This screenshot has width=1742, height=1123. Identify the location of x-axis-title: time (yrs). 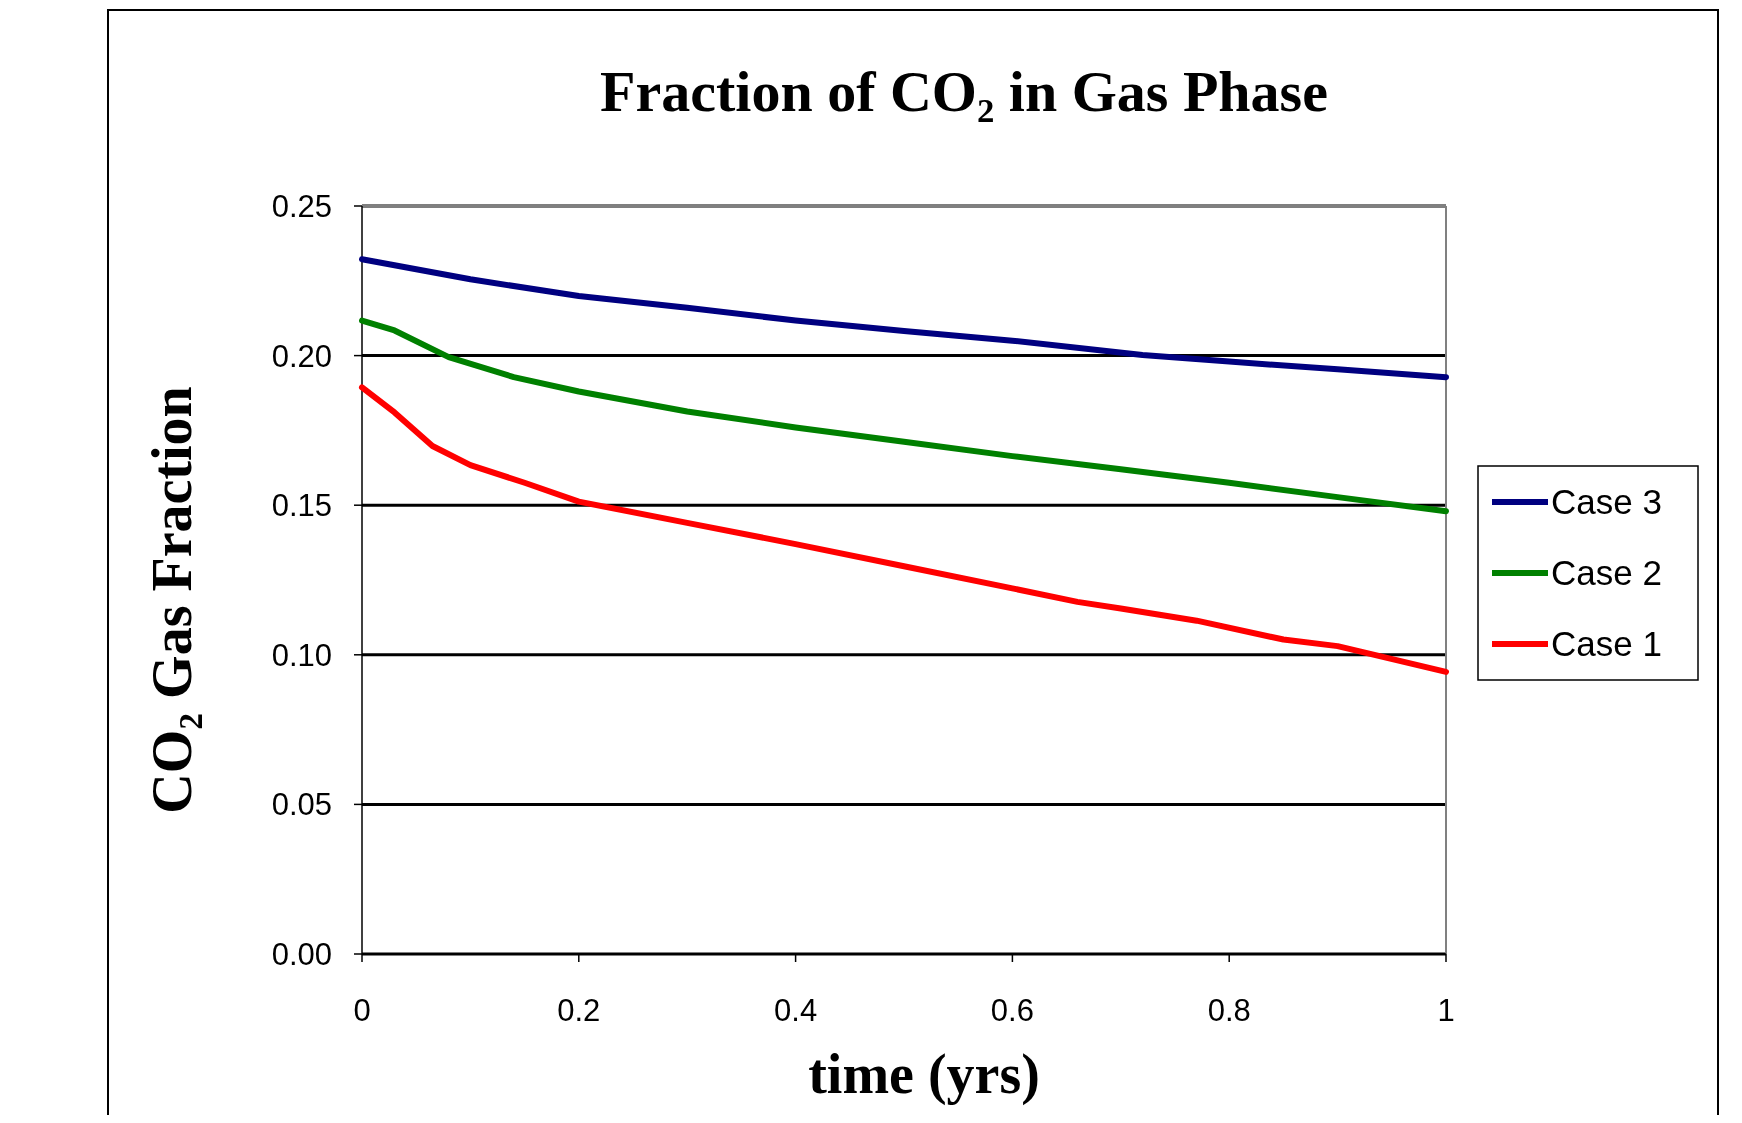
(924, 1074).